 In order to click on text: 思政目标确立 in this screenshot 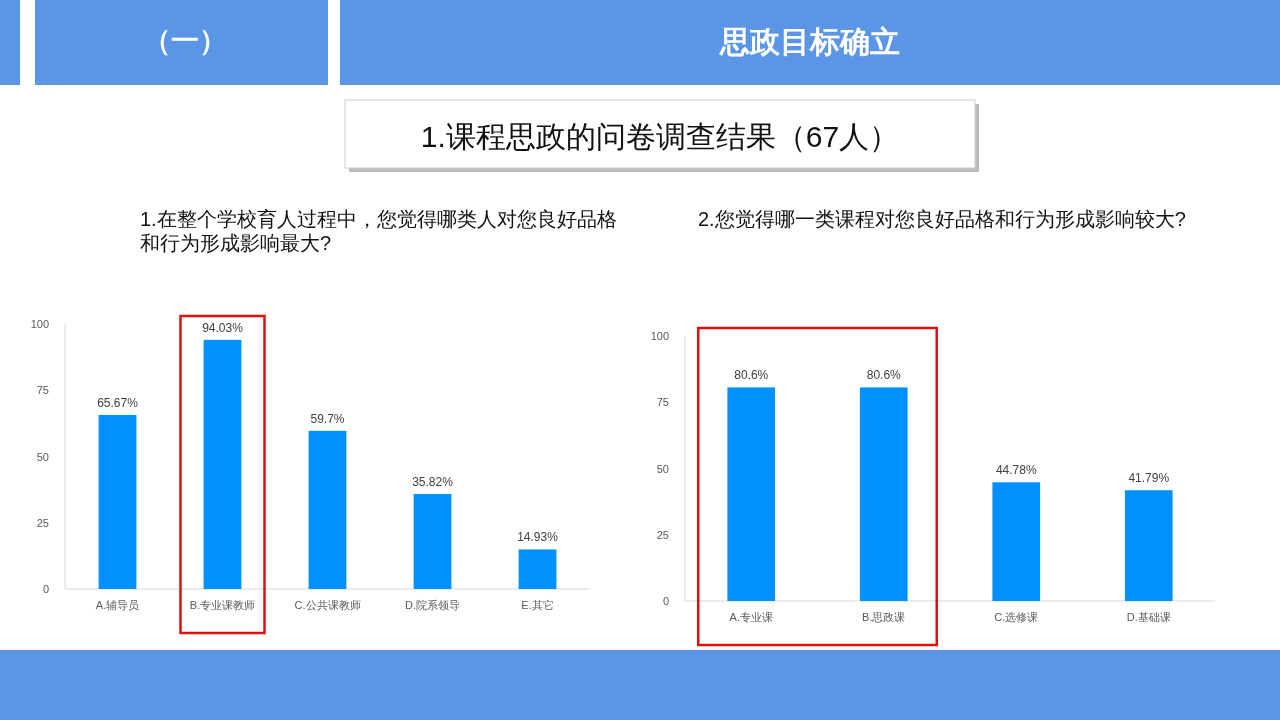, I will do `click(809, 41)`.